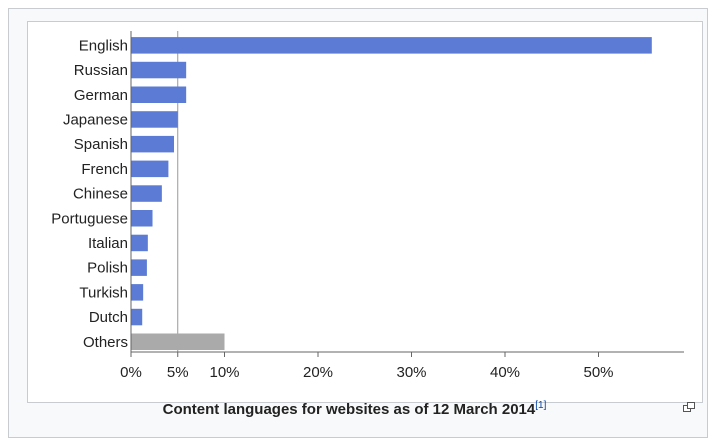 This screenshot has height=440, width=709. What do you see at coordinates (178, 341) in the screenshot?
I see `bar-others` at bounding box center [178, 341].